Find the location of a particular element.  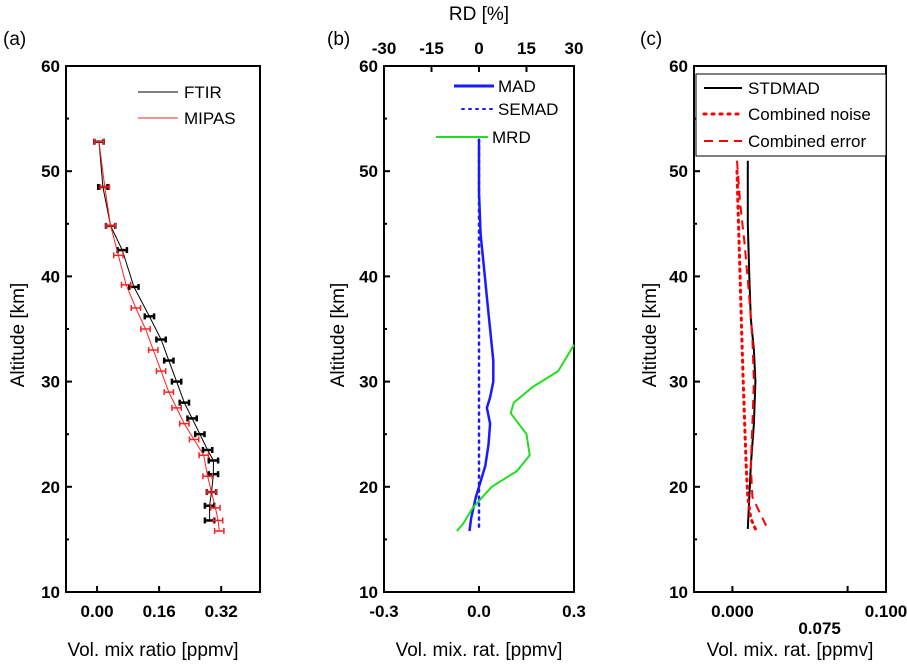

panel-c-tag: (c) is located at coordinates (651, 39).